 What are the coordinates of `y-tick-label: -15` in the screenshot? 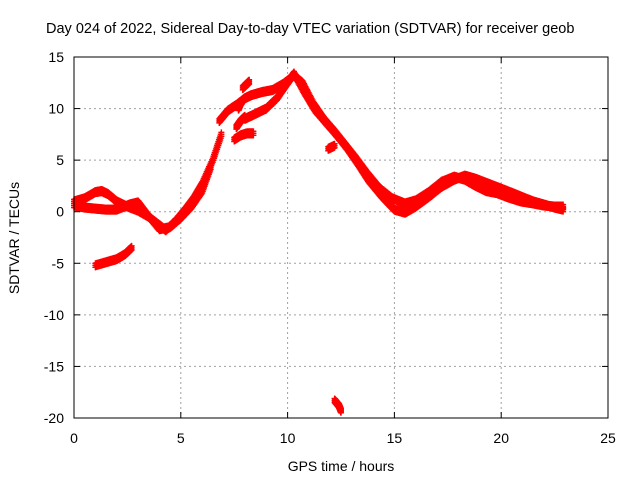 It's located at (54, 366).